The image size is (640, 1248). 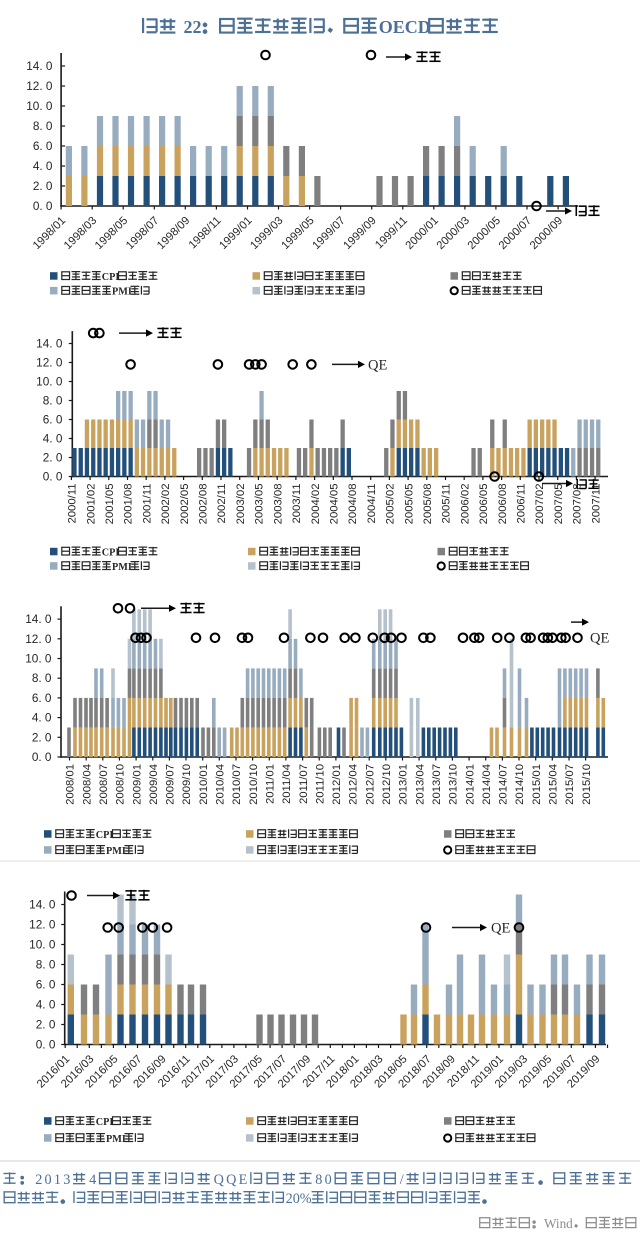 What do you see at coordinates (316, 504) in the screenshot?
I see `svg-text: 2004/02` at bounding box center [316, 504].